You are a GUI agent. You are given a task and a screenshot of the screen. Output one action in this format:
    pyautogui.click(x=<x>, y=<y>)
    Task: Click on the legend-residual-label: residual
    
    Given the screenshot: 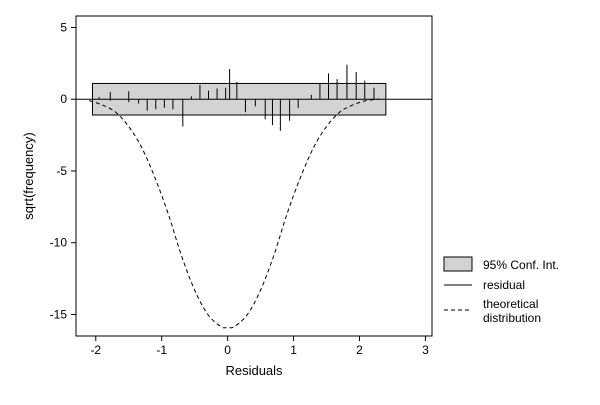 What is the action you would take?
    pyautogui.click(x=504, y=285)
    